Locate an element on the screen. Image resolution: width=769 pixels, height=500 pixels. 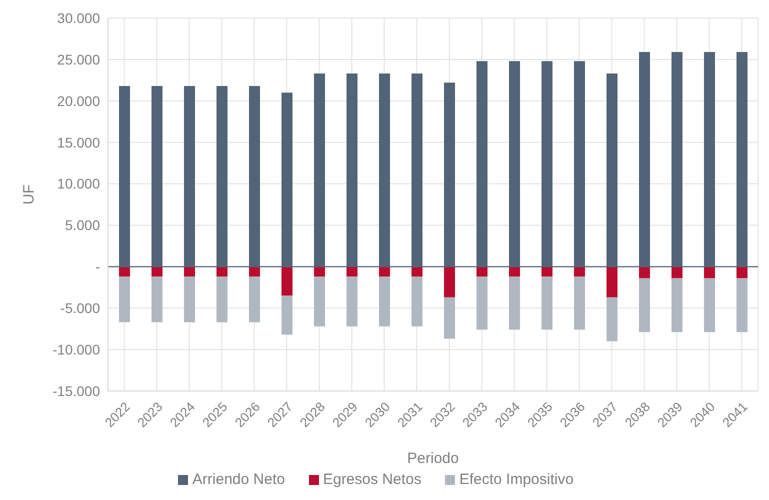
legend-label: Egresos Netos is located at coordinates (372, 479).